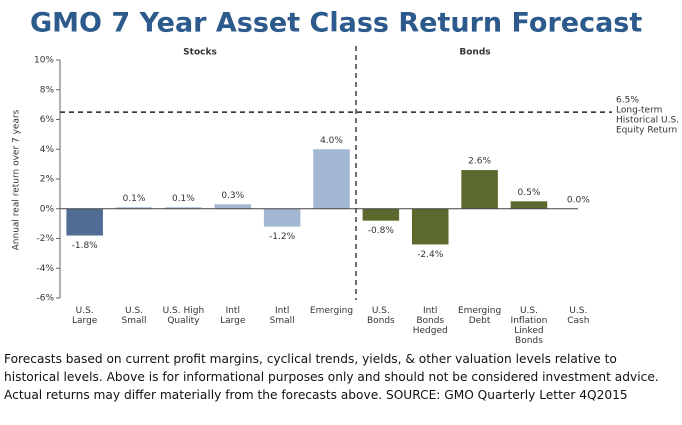 The image size is (682, 425). I want to click on value-label: -2.4%, so click(430, 255).